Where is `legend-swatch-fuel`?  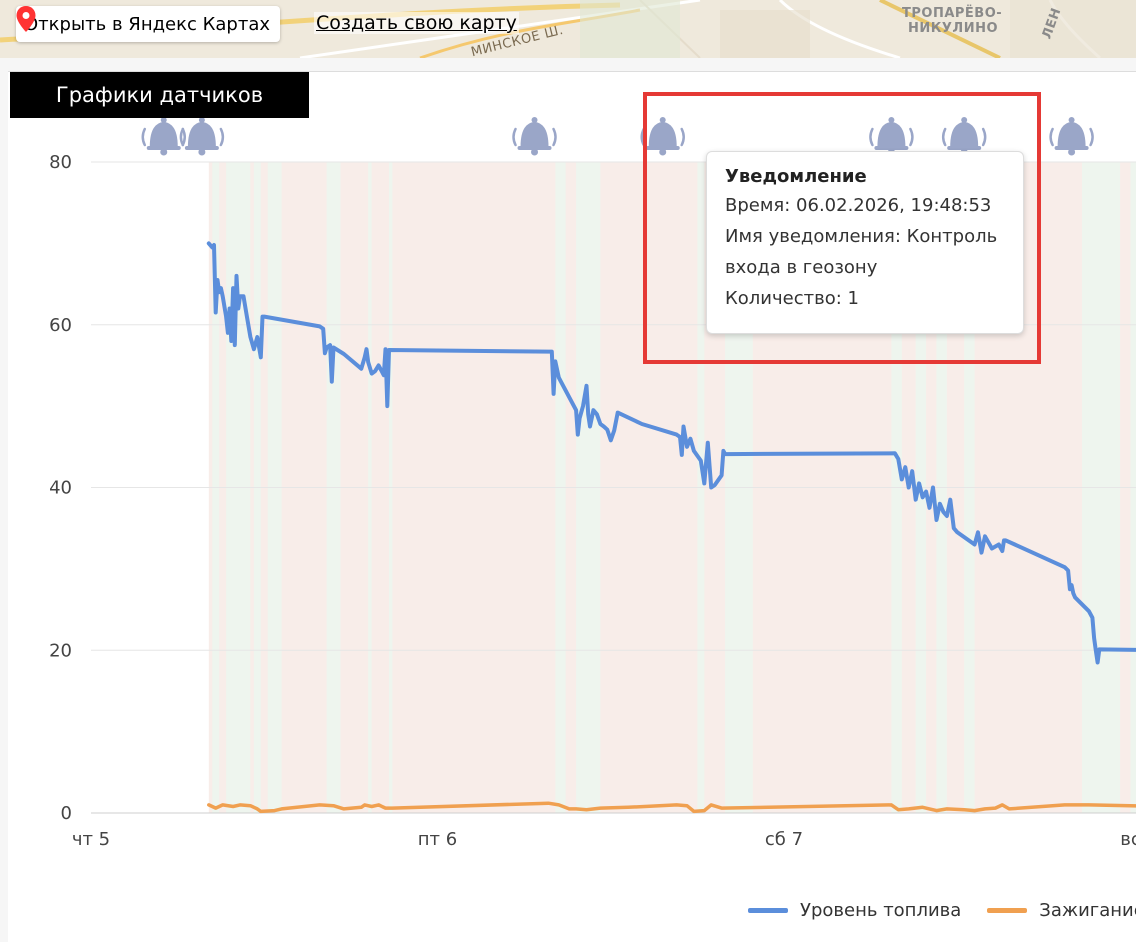
legend-swatch-fuel is located at coordinates (768, 910).